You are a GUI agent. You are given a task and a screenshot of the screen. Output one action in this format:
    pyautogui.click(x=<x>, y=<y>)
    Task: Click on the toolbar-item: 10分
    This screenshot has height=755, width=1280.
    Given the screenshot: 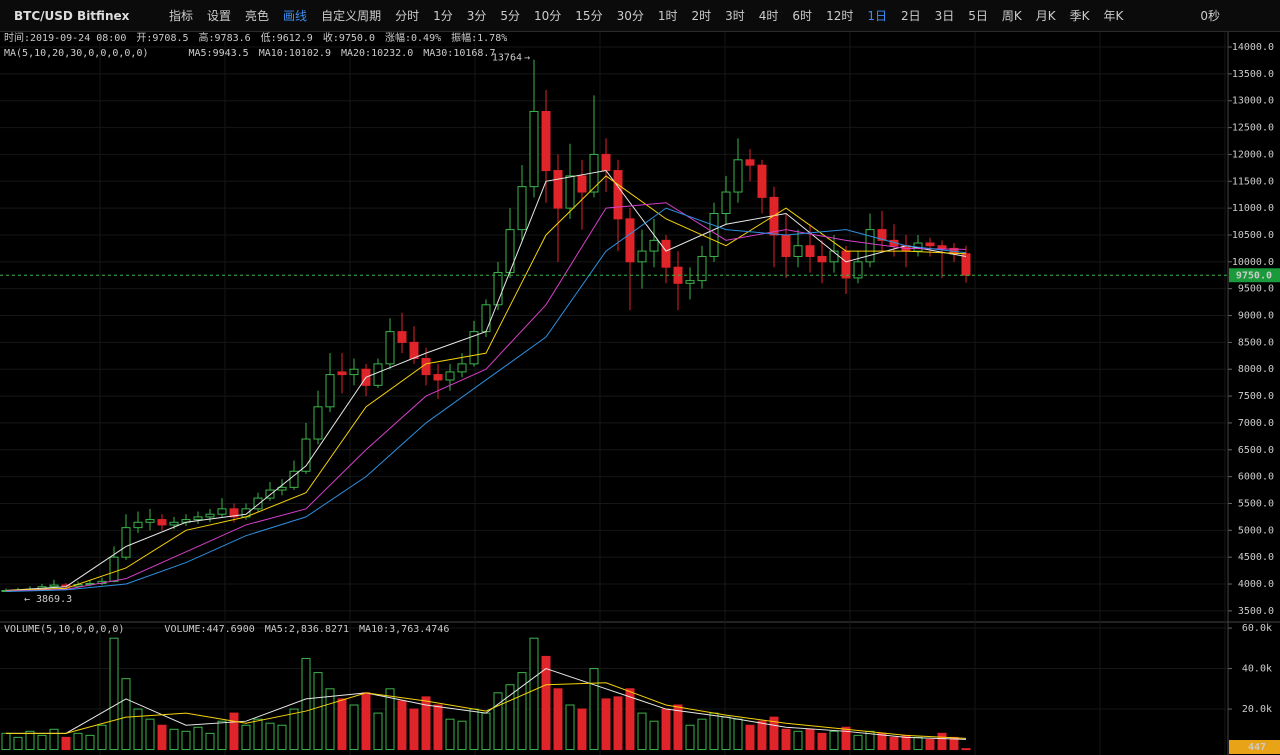 What is the action you would take?
    pyautogui.click(x=548, y=16)
    